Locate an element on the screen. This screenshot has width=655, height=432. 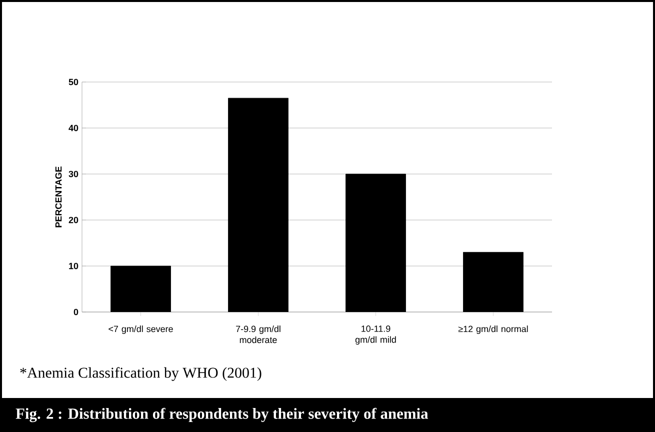
x-tick-label: 10-11.9 gm/dl mild is located at coordinates (375, 335).